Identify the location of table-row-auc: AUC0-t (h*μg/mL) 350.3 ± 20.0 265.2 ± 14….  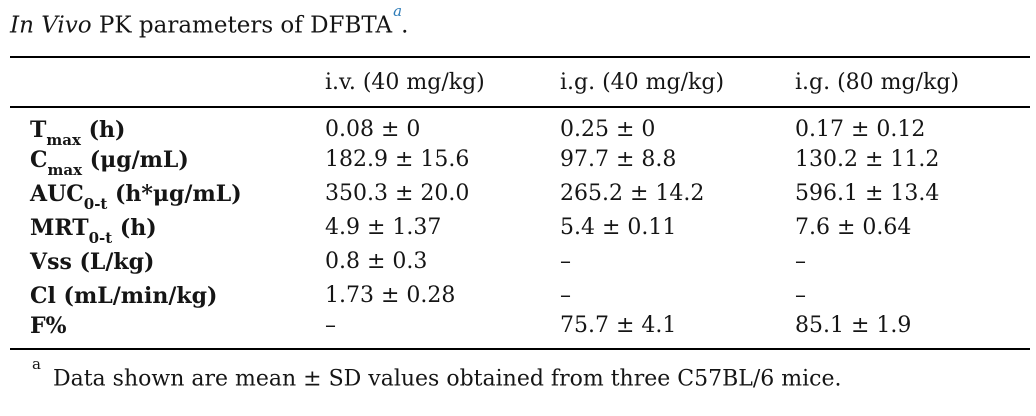
(520, 195).